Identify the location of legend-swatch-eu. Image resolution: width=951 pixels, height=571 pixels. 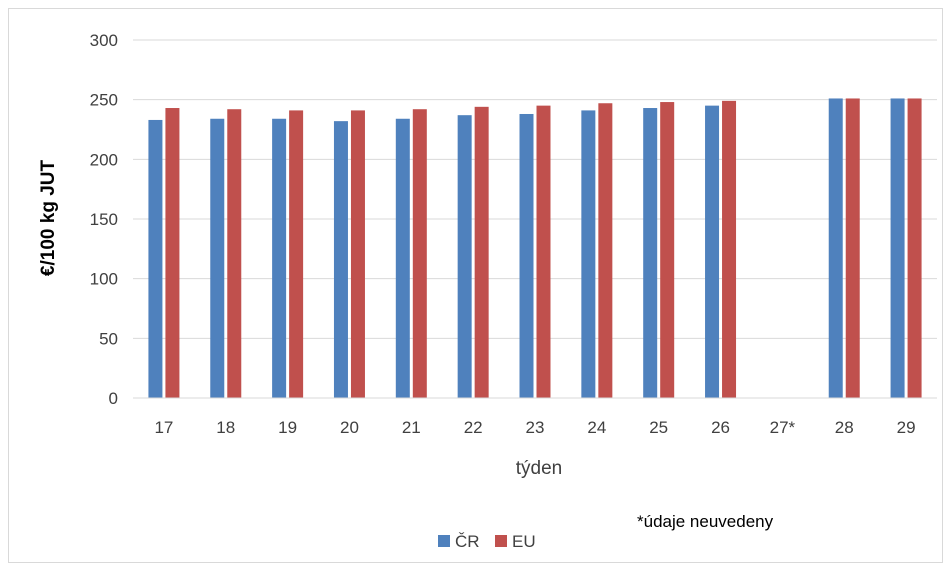
(501, 541).